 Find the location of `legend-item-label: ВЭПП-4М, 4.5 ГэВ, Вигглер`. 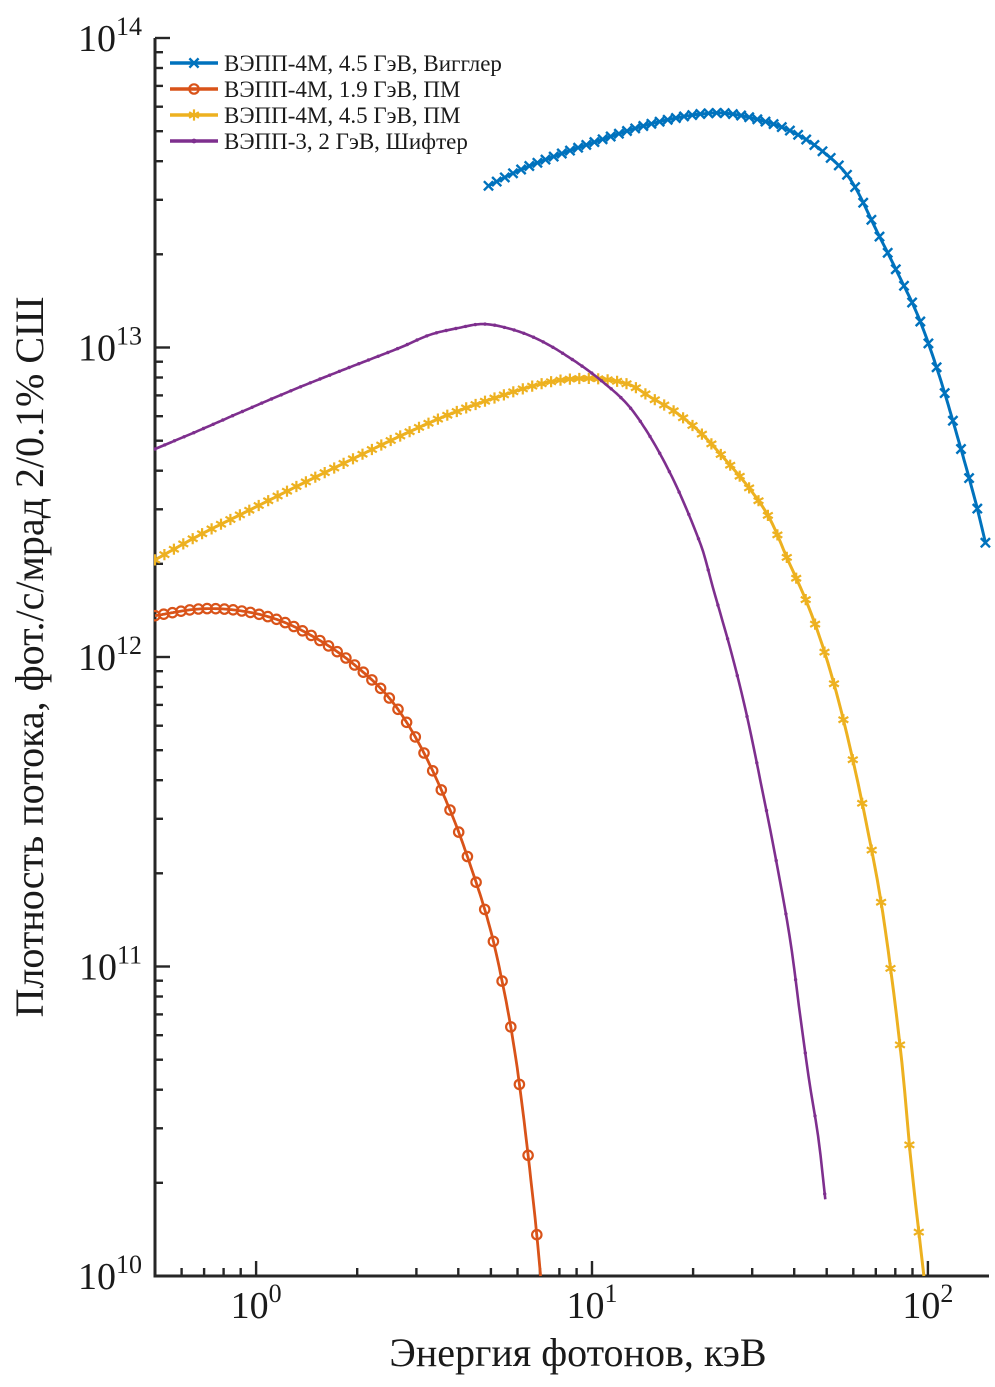

legend-item-label: ВЭПП-4М, 4.5 ГэВ, Вигглер is located at coordinates (363, 63).